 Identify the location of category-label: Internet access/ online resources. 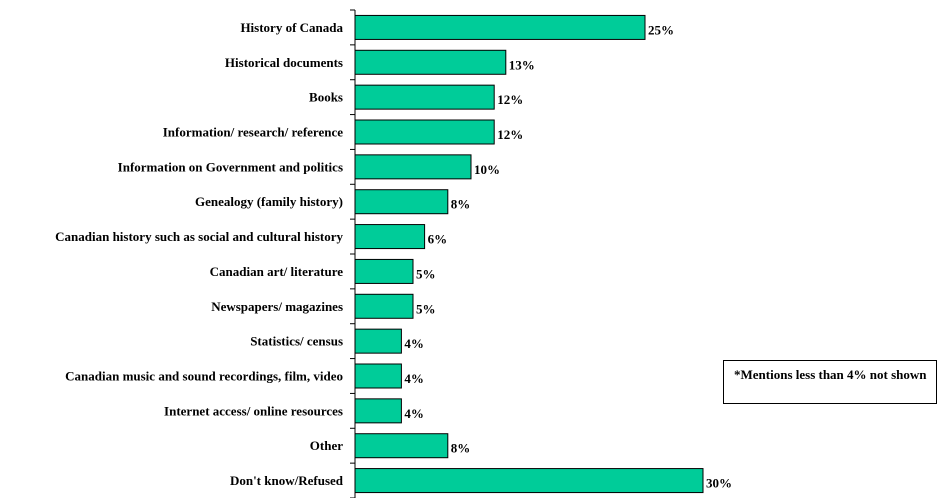
(253, 410).